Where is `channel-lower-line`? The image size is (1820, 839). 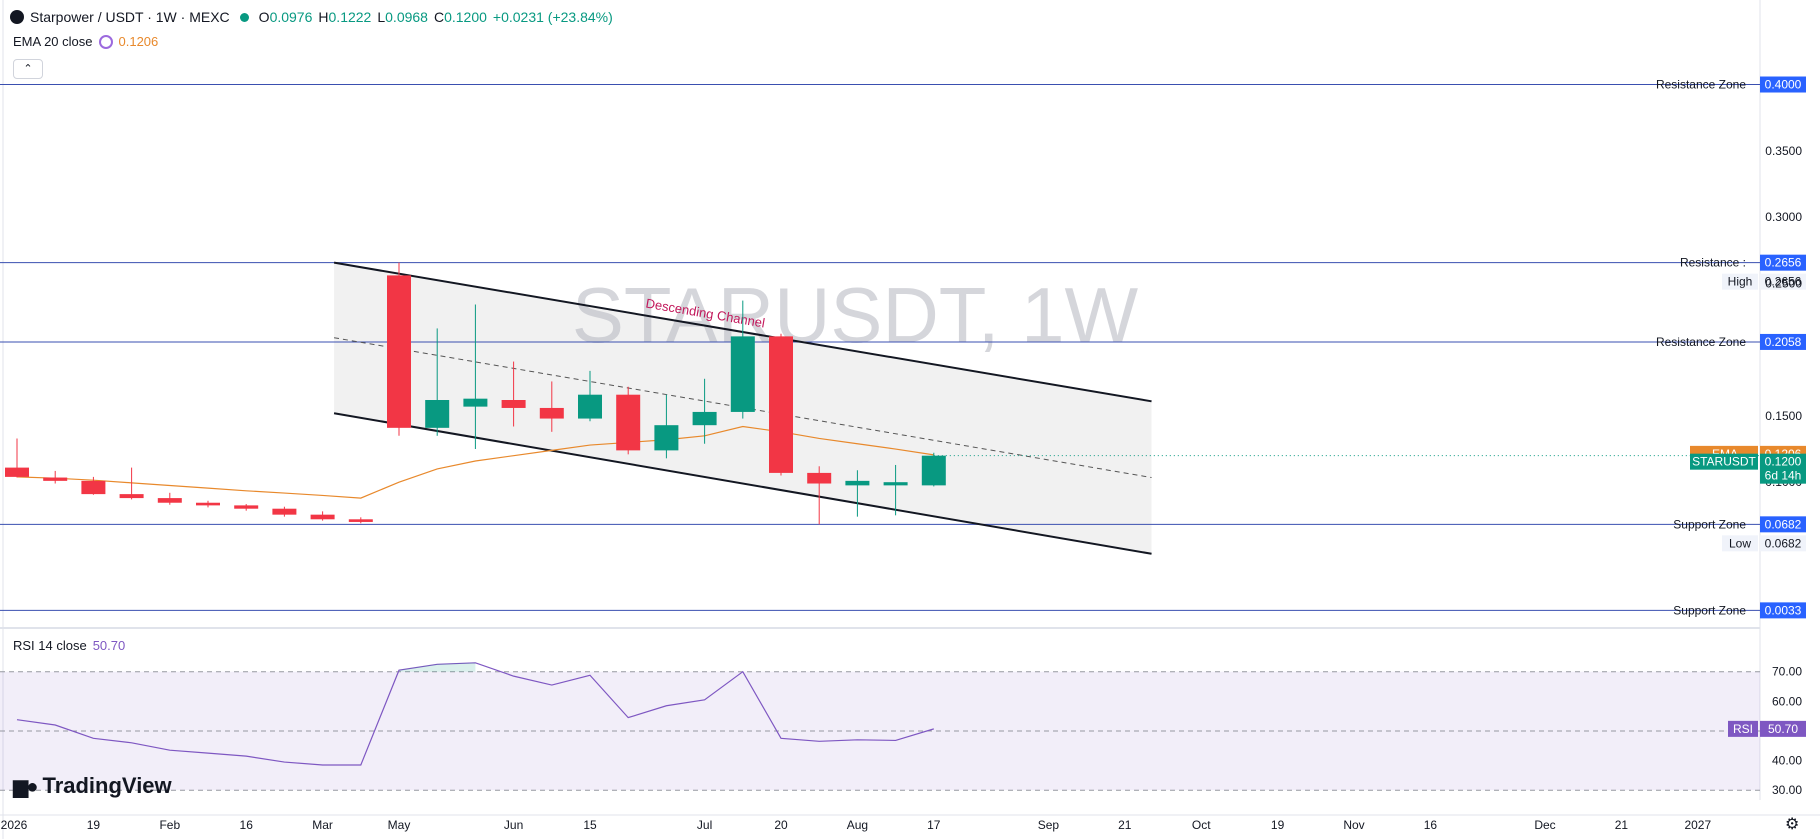
channel-lower-line is located at coordinates (742, 483).